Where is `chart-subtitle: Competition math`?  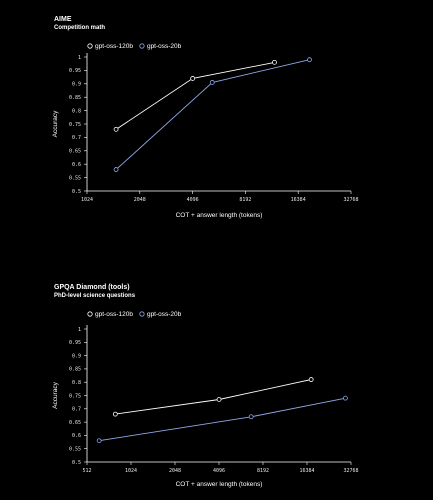
chart-subtitle: Competition math is located at coordinates (79, 28).